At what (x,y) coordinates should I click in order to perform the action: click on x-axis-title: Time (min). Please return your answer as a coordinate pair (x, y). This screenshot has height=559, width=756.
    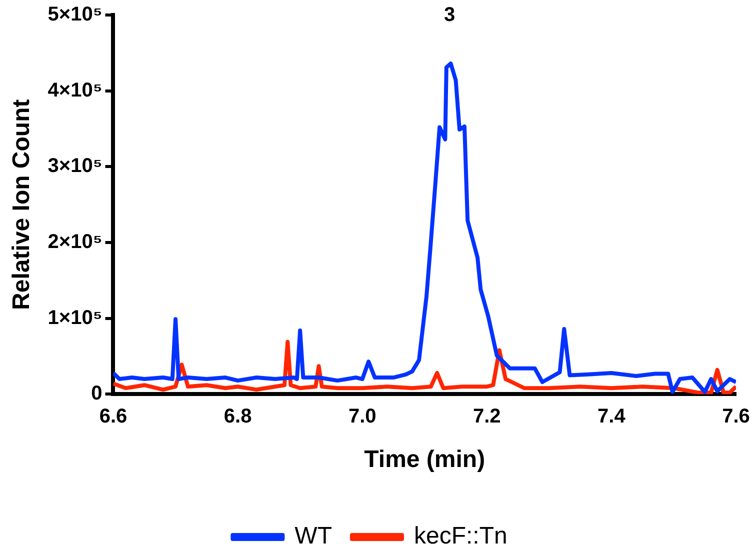
    Looking at the image, I should click on (425, 460).